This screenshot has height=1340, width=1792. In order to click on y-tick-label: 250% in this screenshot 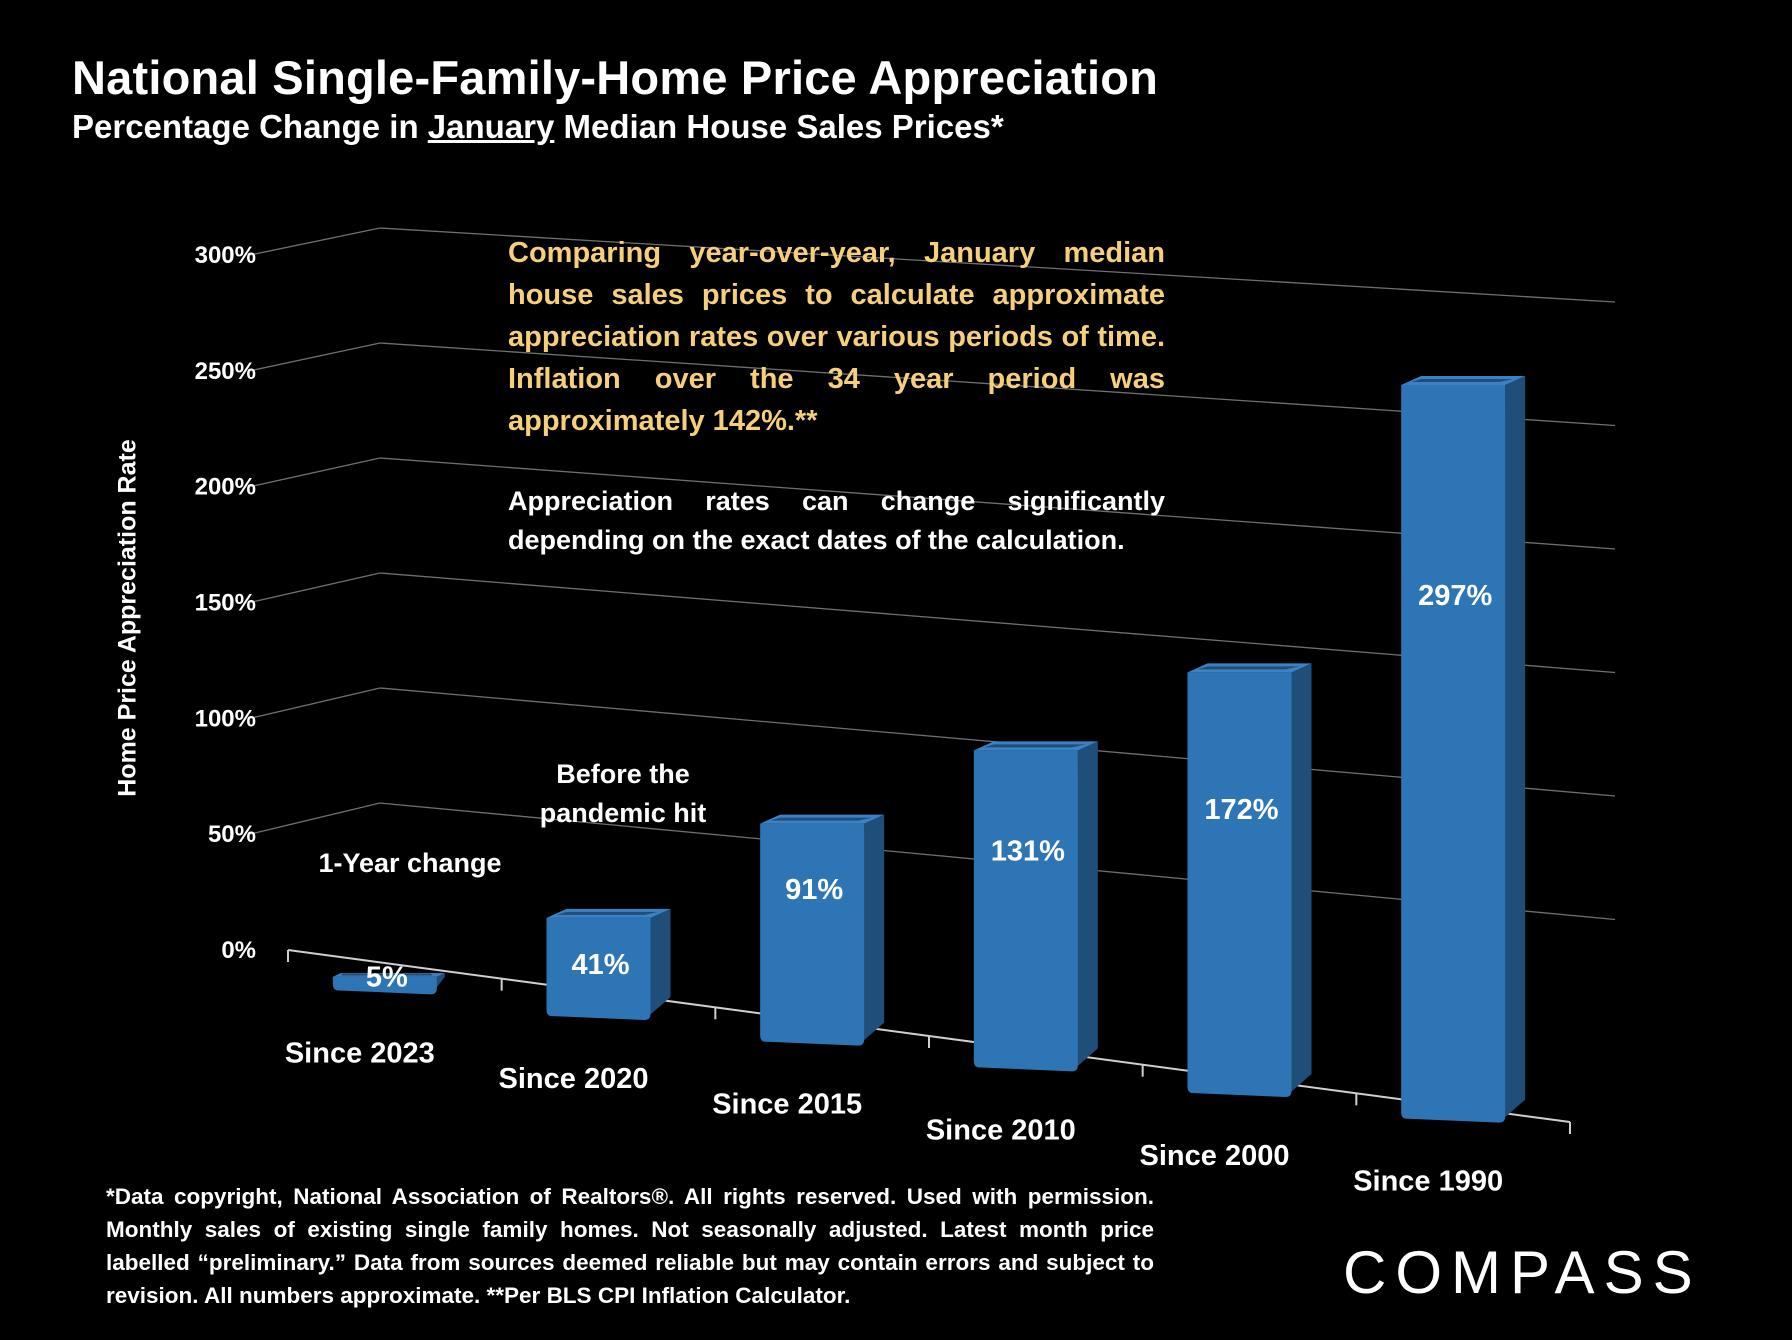, I will do `click(225, 371)`.